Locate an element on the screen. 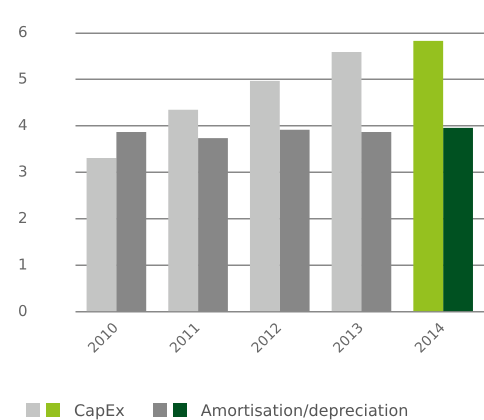 The image size is (484, 420). legend-label: Amortisation/depreciation is located at coordinates (304, 410).